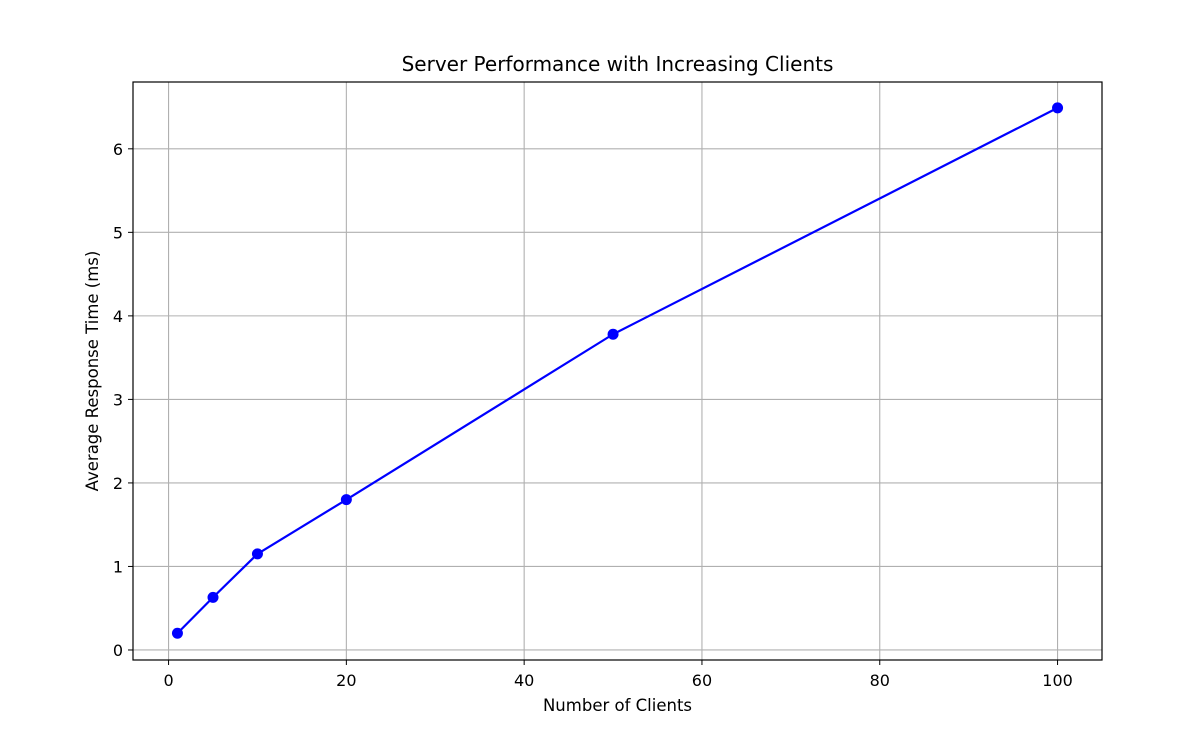  What do you see at coordinates (118, 232) in the screenshot?
I see `y-tick-label: 5` at bounding box center [118, 232].